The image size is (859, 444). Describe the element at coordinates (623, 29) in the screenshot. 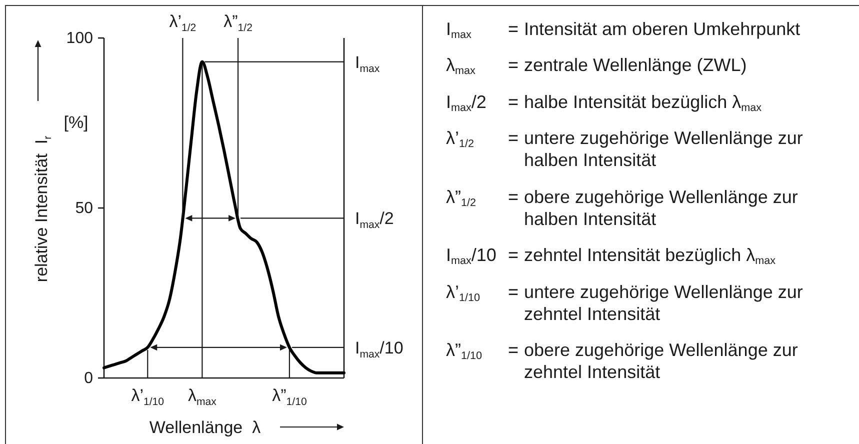

I see `text: I$_{max}$ = Intensität am oberen Umkehrpunkt` at that location.